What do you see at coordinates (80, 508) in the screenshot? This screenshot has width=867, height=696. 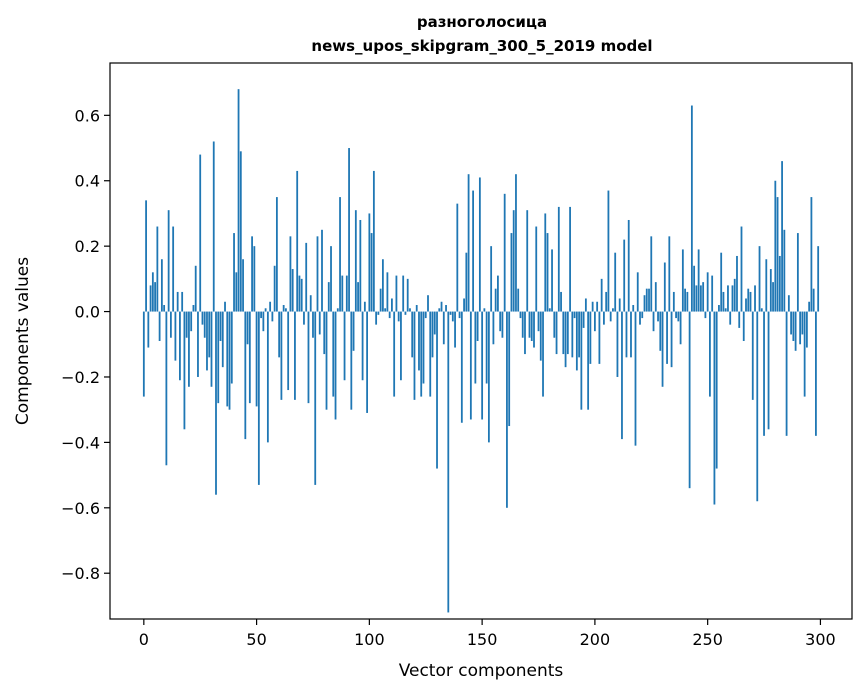 I see `y-tick-label: −0.6` at bounding box center [80, 508].